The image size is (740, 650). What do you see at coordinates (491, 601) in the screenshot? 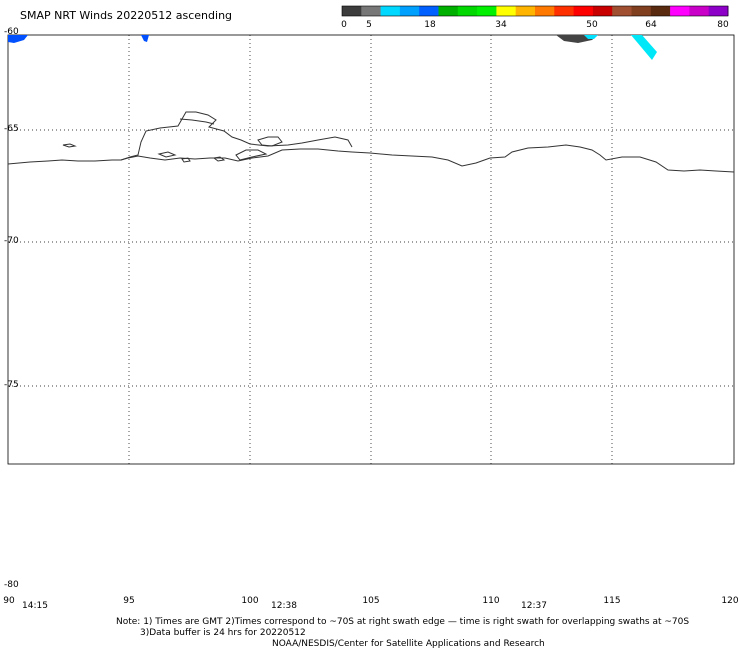
I see `lon-label-110: 110` at bounding box center [491, 601].